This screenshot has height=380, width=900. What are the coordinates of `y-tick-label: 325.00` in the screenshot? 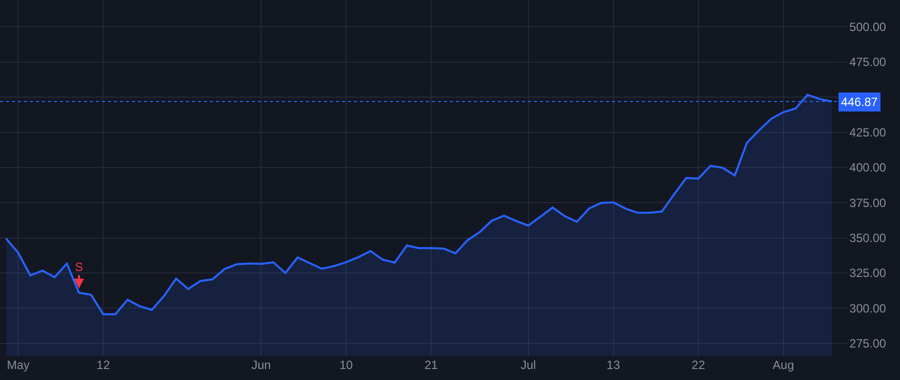 It's located at (867, 273).